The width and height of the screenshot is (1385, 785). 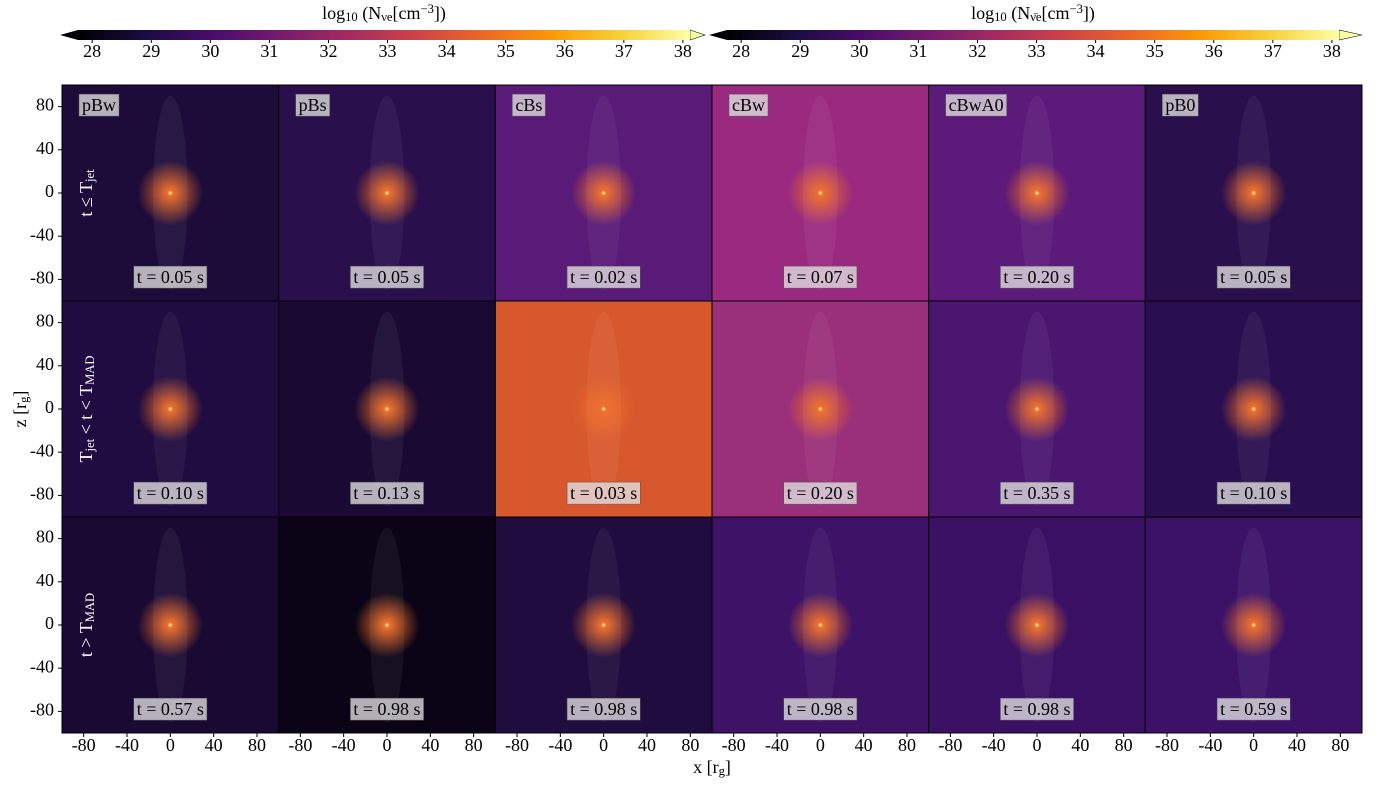 What do you see at coordinates (1096, 51) in the screenshot?
I see `colorbar-tick-label: 34` at bounding box center [1096, 51].